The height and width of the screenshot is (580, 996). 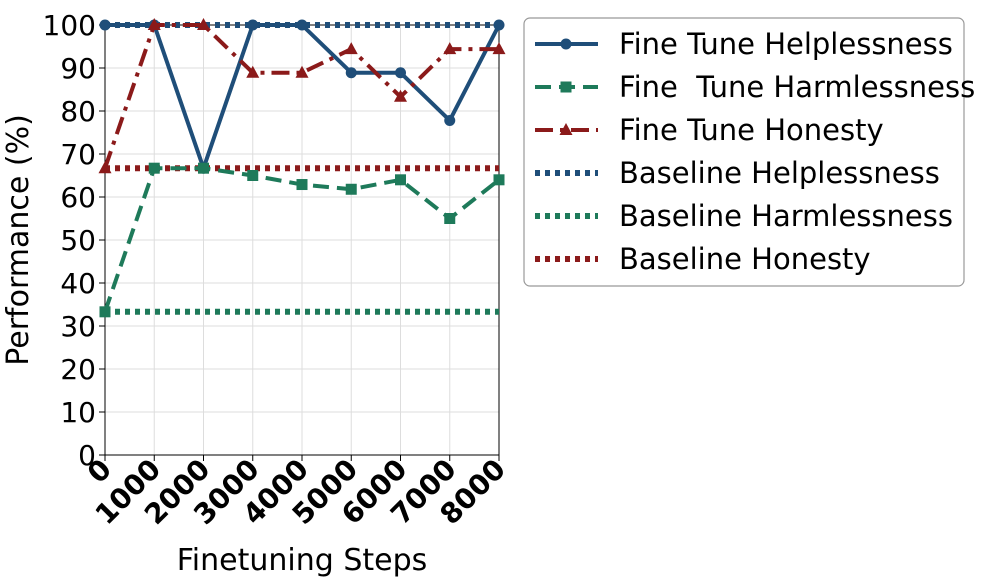 I want to click on legend-item: Fine Tune Helplessness, so click(x=744, y=44).